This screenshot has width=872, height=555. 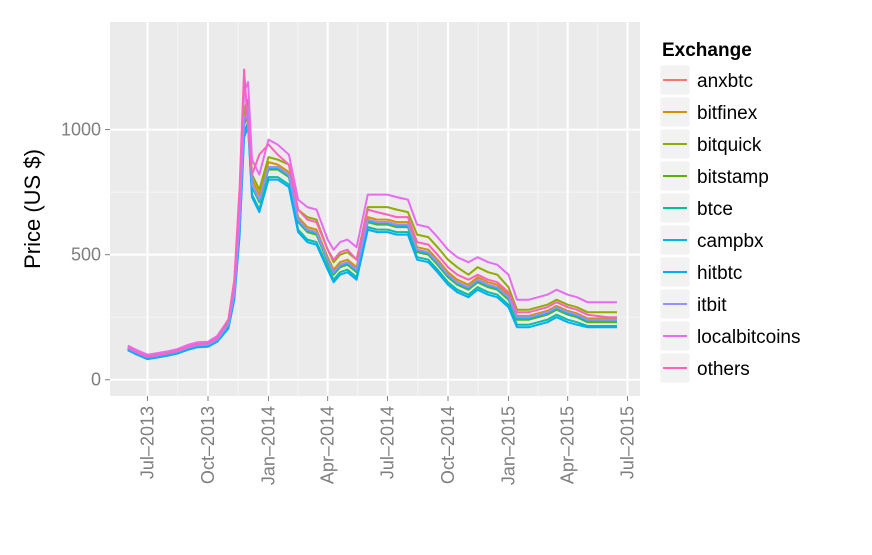 I want to click on legend-label-bitfinex: bitfinex, so click(x=727, y=113).